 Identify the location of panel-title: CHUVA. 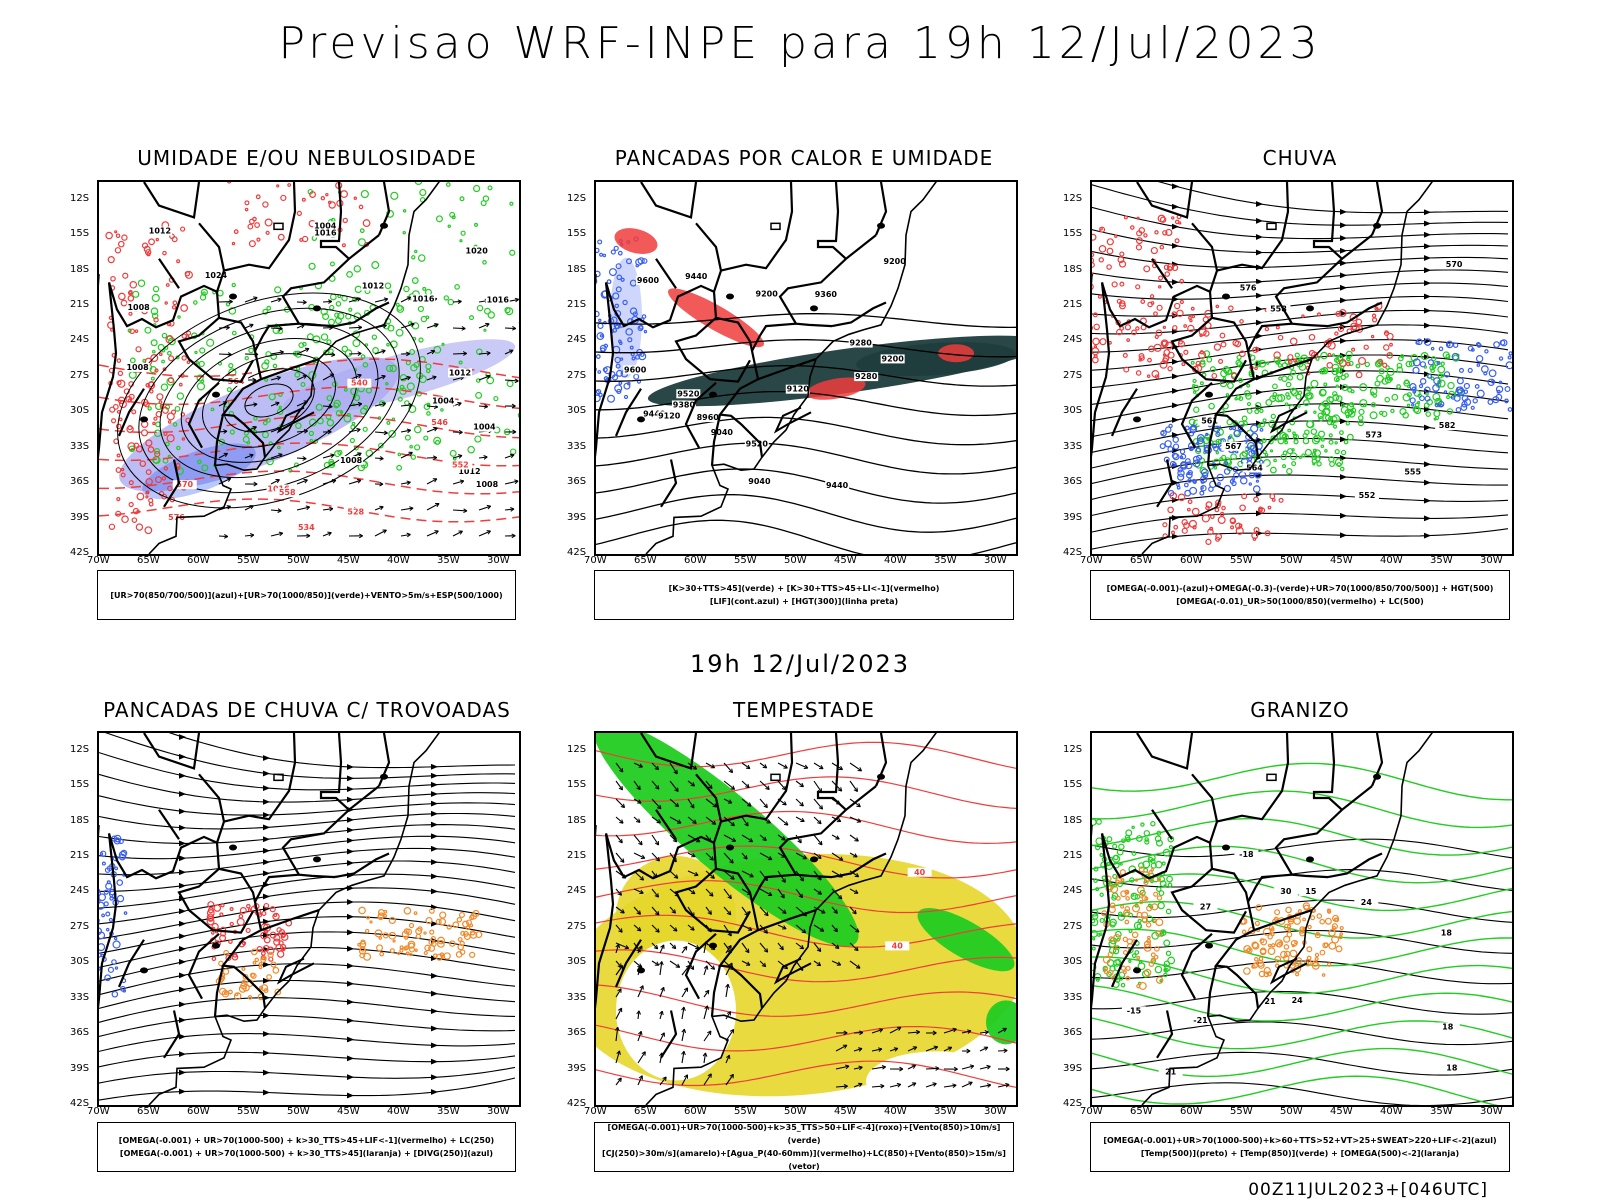
(1300, 158).